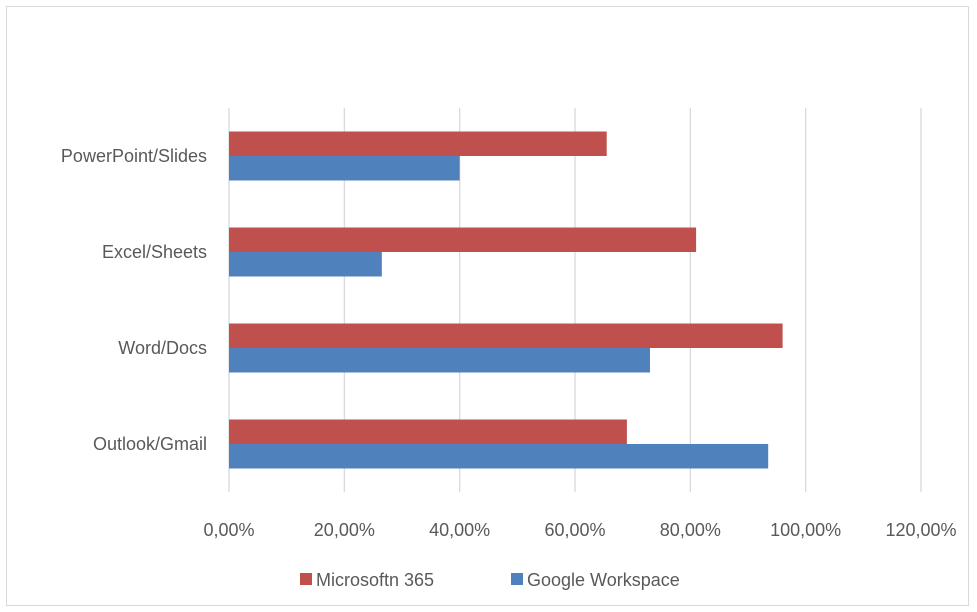  I want to click on legend-swatch-google, so click(517, 579).